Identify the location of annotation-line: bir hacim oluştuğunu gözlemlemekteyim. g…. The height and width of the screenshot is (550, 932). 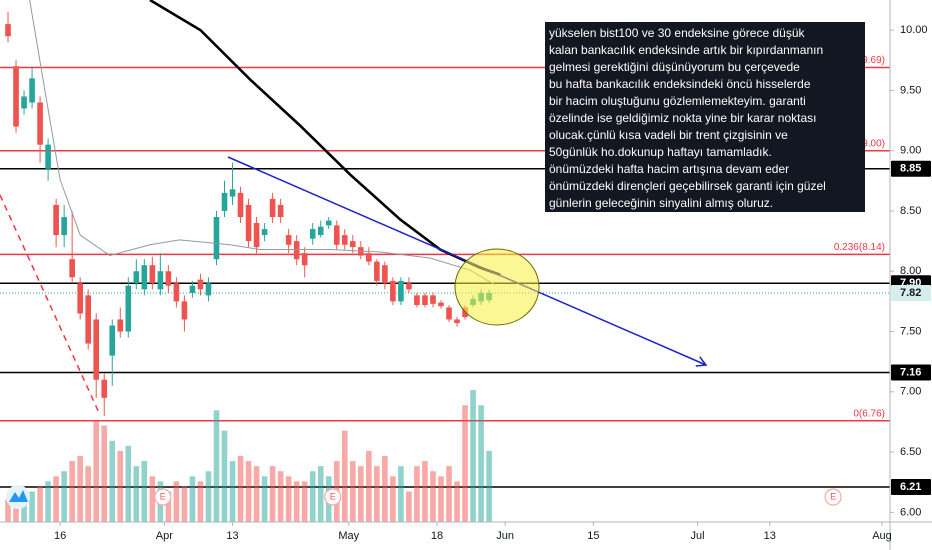
(677, 101).